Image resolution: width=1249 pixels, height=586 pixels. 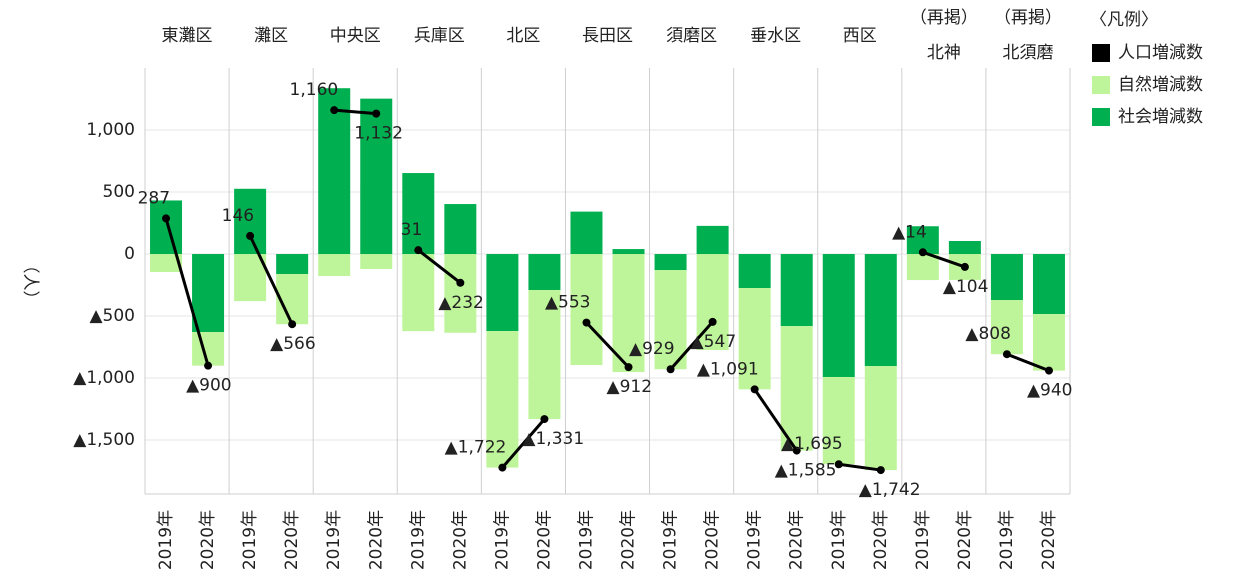 I want to click on group-label: 北須磨, so click(x=1027, y=53).